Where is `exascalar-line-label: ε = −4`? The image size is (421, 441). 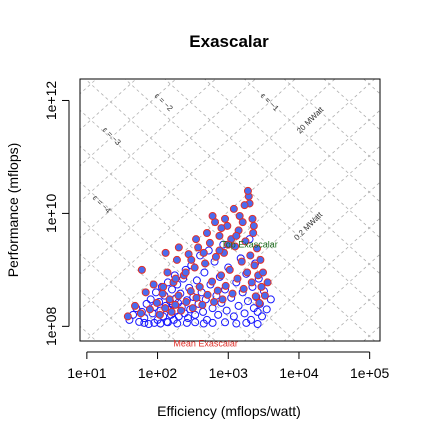 exascalar-line-label: ε = −4 is located at coordinates (102, 204).